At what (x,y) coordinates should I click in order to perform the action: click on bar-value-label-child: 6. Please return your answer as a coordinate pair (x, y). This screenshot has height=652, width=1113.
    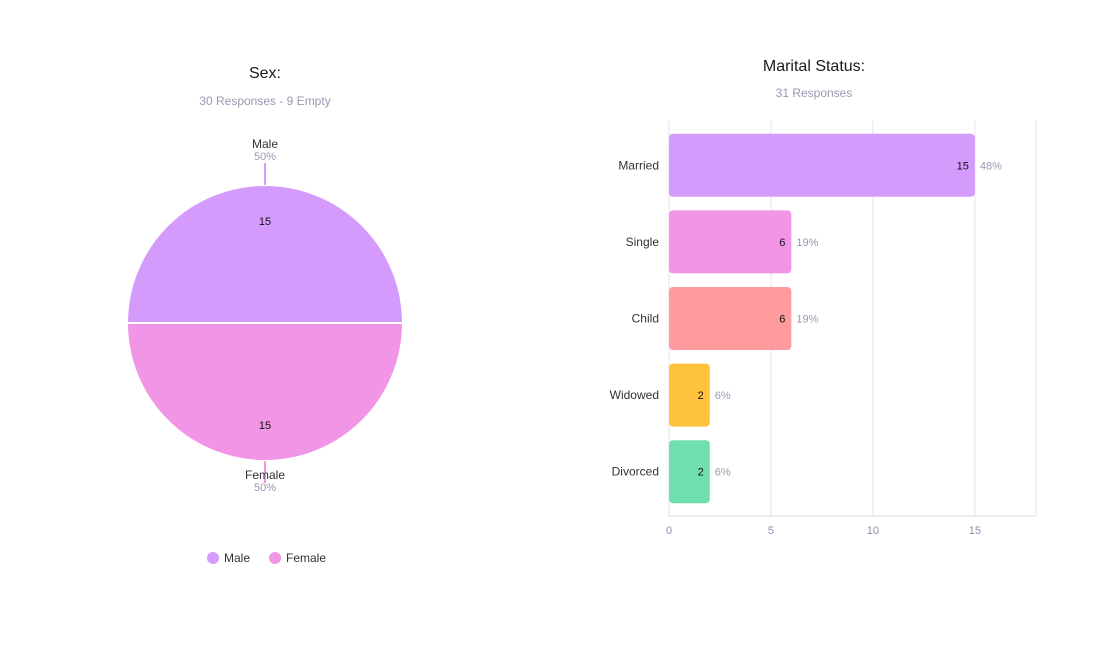
    Looking at the image, I should click on (782, 320).